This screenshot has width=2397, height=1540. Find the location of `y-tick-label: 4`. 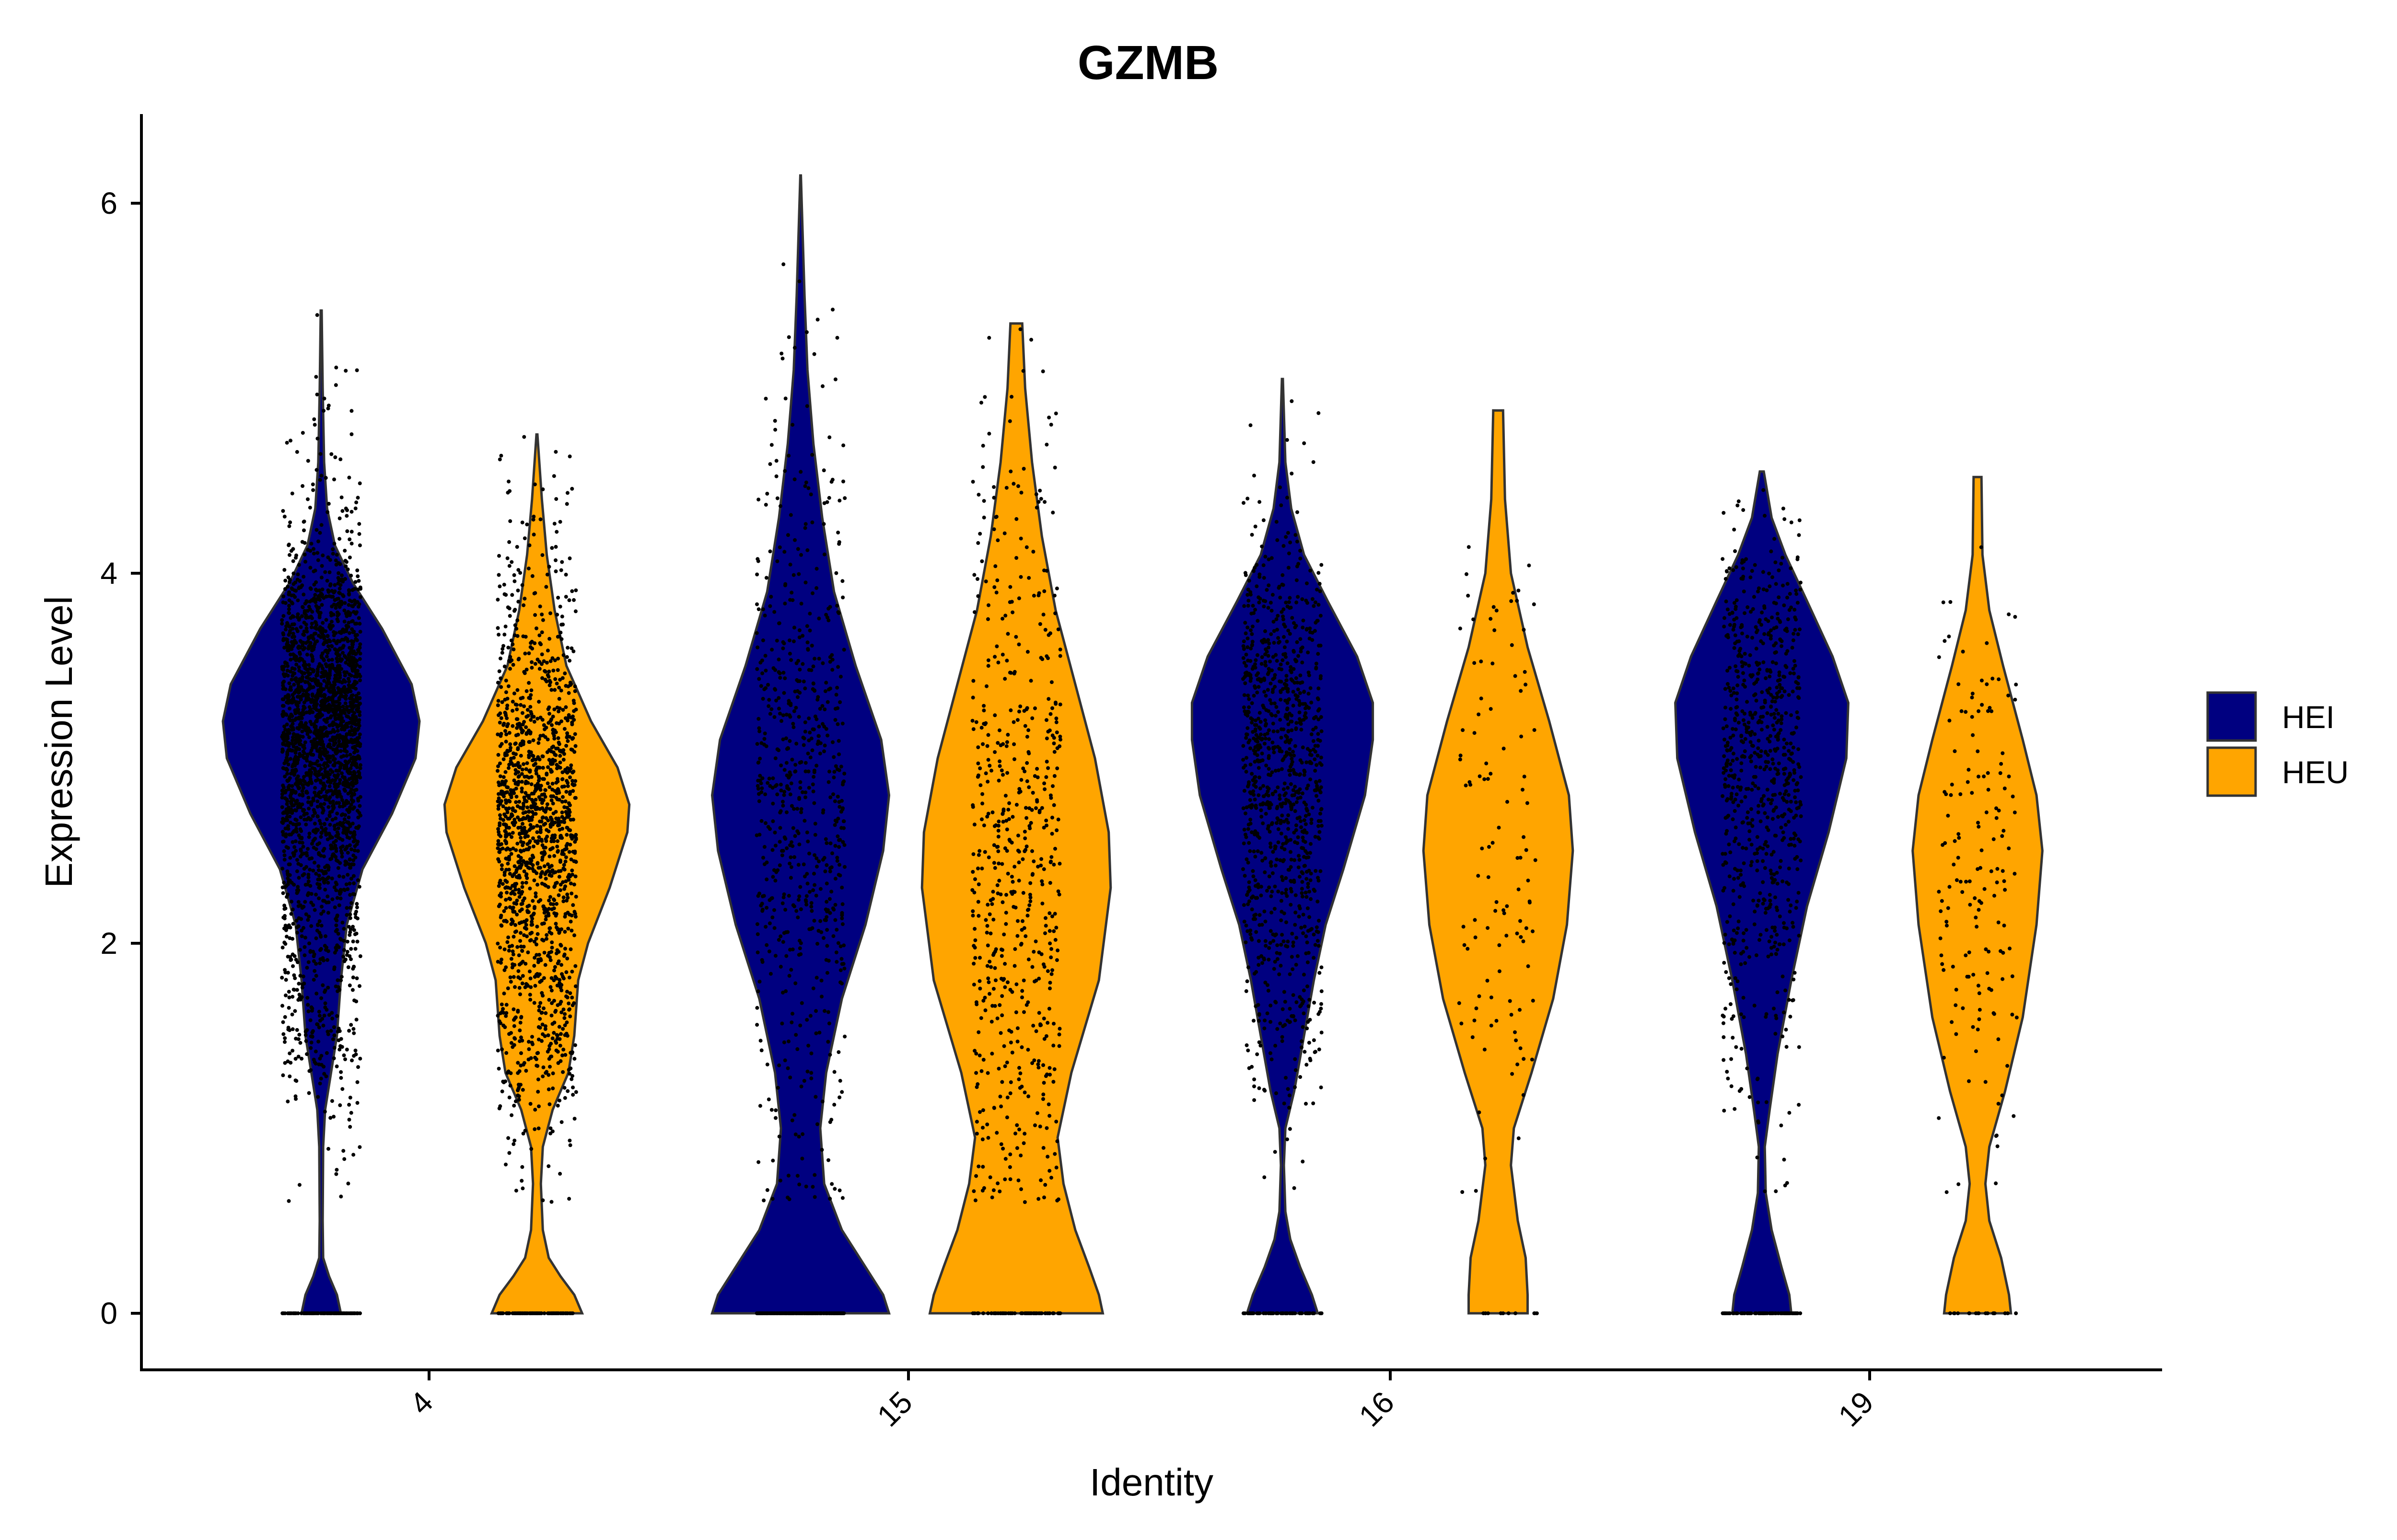

y-tick-label: 4 is located at coordinates (108, 573).